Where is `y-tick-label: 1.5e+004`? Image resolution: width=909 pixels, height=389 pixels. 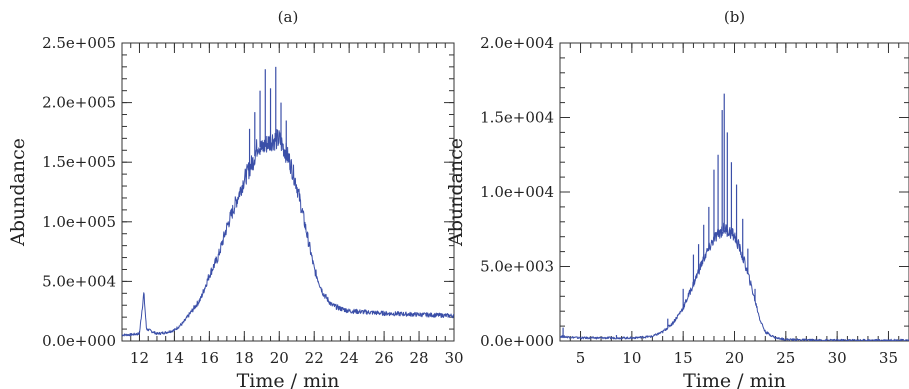
y-tick-label: 1.5e+004 is located at coordinates (517, 118).